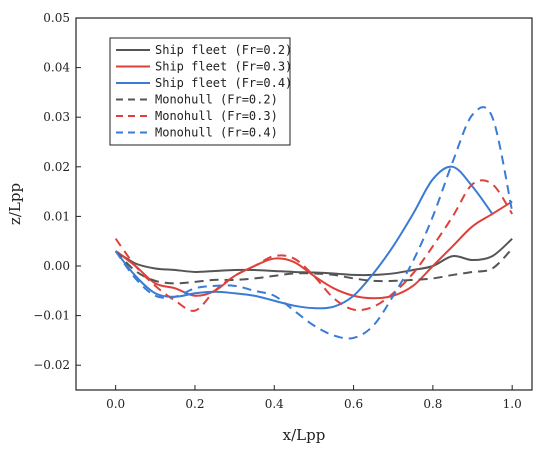  I want to click on x-tick-label-2: 0.4, so click(274, 404).